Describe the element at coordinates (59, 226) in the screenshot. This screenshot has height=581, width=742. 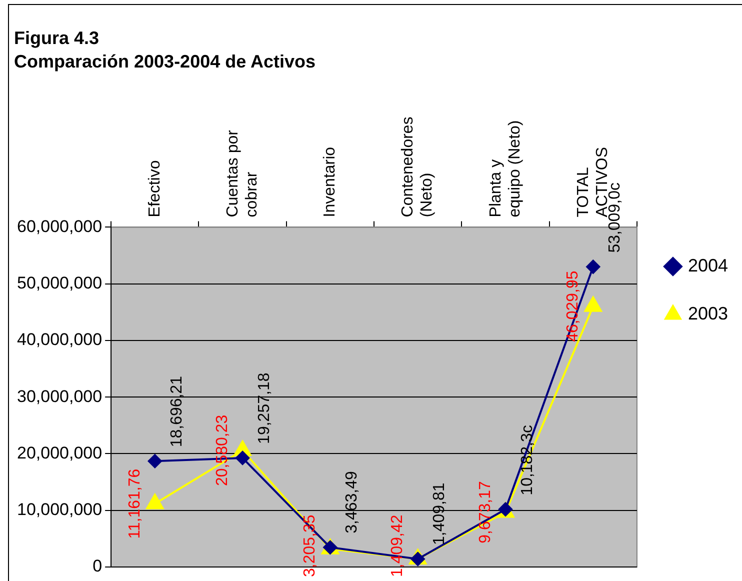
I see `y-tick-label: 60,000,000` at that location.